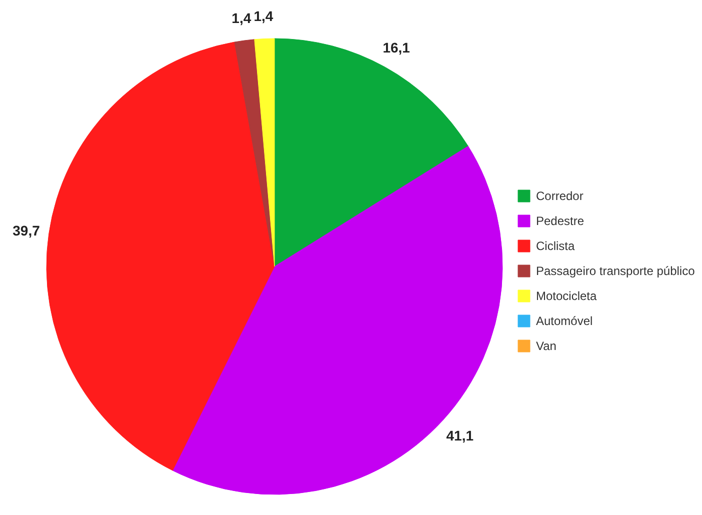  Describe the element at coordinates (546, 345) in the screenshot. I see `legend-label: Van` at that location.